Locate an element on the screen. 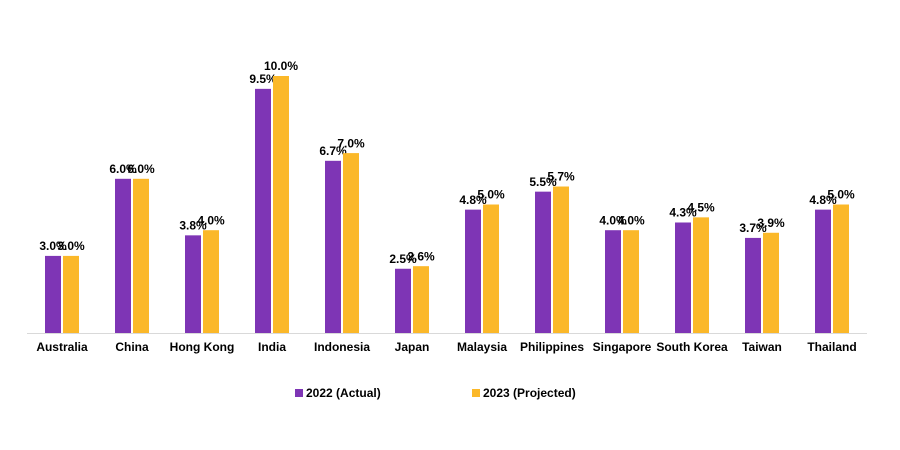  value-label: 3.7% is located at coordinates (753, 228).